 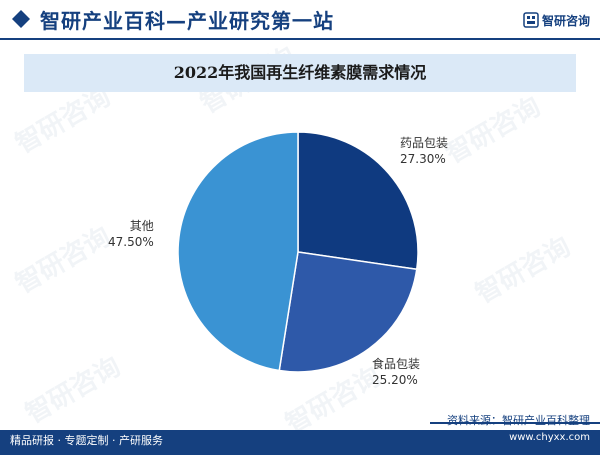 What do you see at coordinates (549, 437) in the screenshot?
I see `footer-url: www.chyxx.com` at bounding box center [549, 437].